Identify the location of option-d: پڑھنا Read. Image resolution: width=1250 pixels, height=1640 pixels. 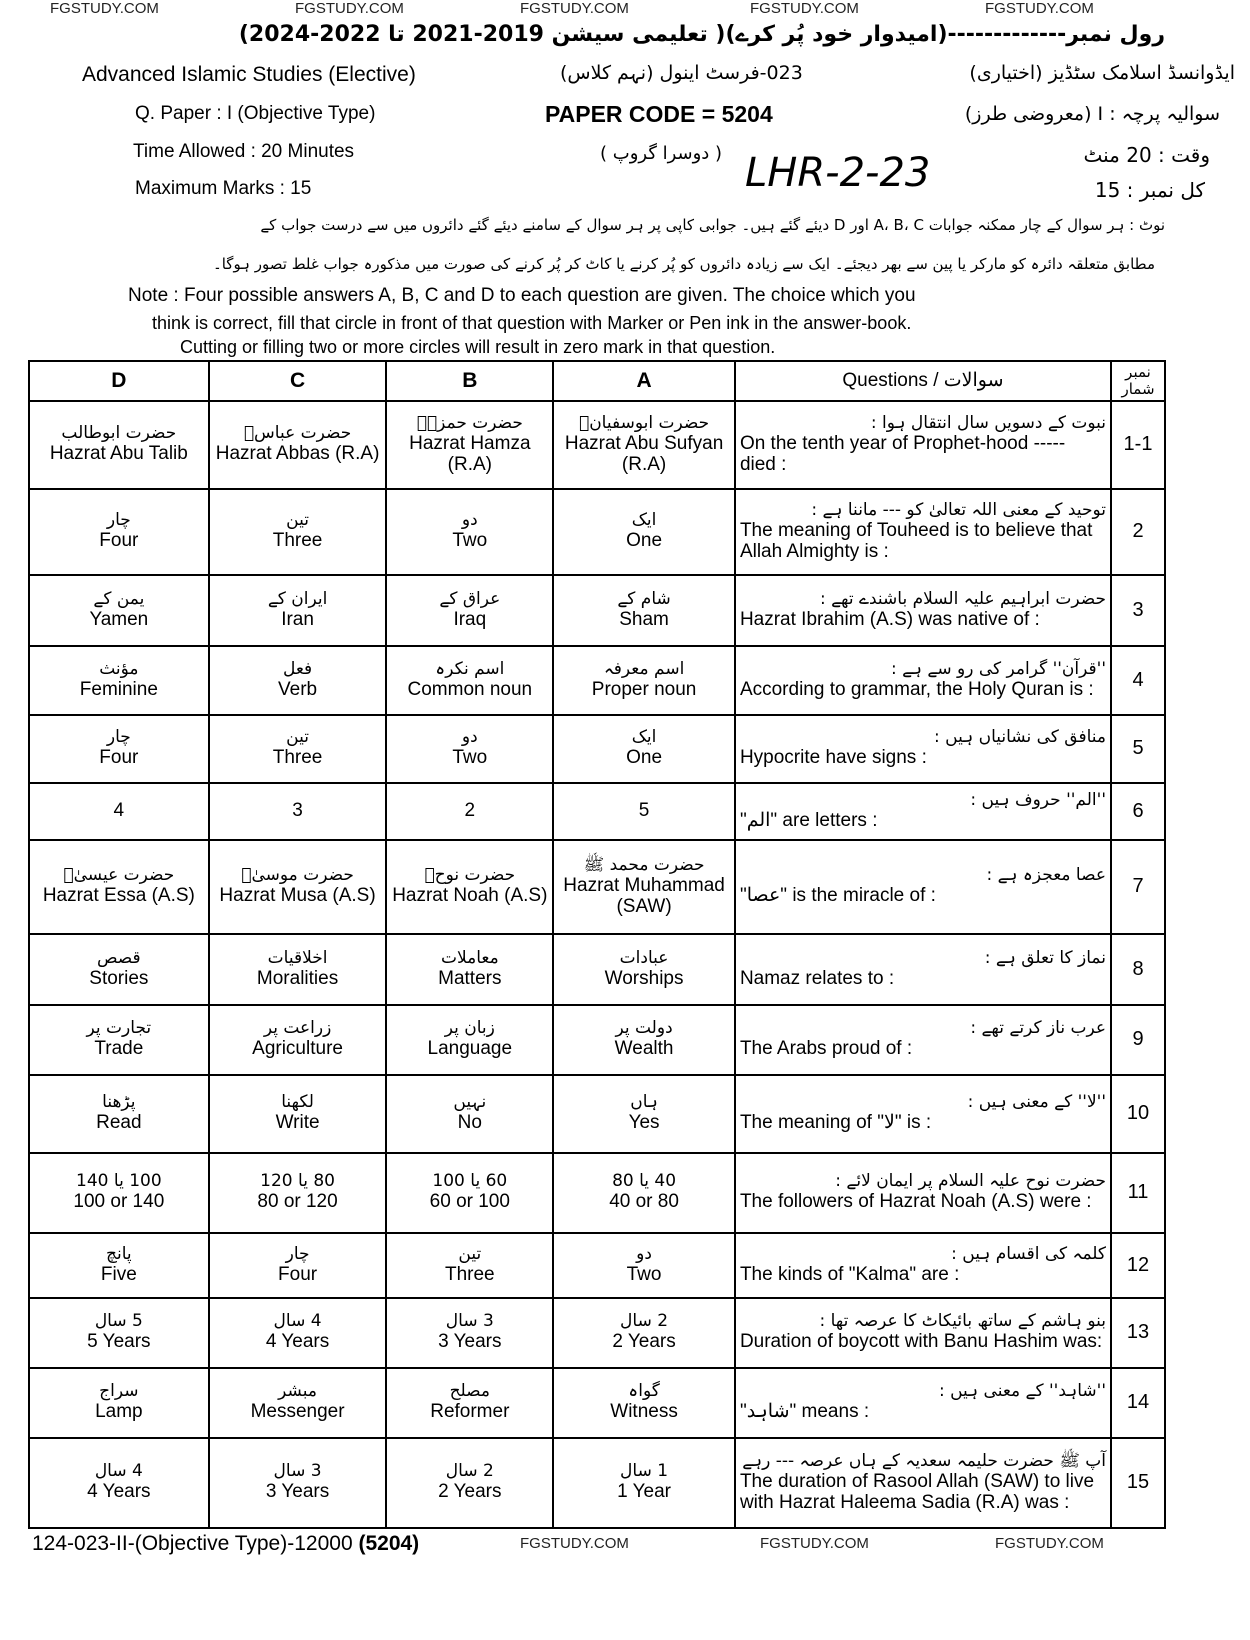
(119, 1113).